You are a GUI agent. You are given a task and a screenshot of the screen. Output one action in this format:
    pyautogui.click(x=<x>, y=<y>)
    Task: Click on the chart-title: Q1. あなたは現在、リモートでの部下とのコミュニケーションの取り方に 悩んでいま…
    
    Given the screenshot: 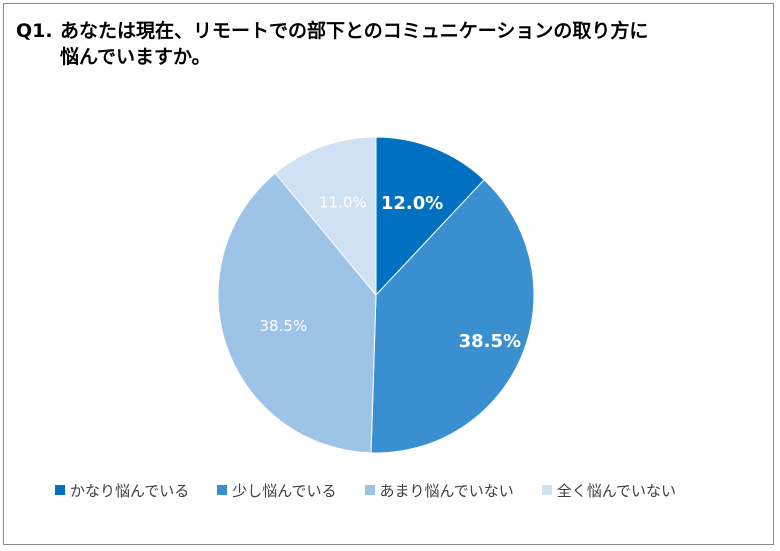 What is the action you would take?
    pyautogui.click(x=386, y=44)
    